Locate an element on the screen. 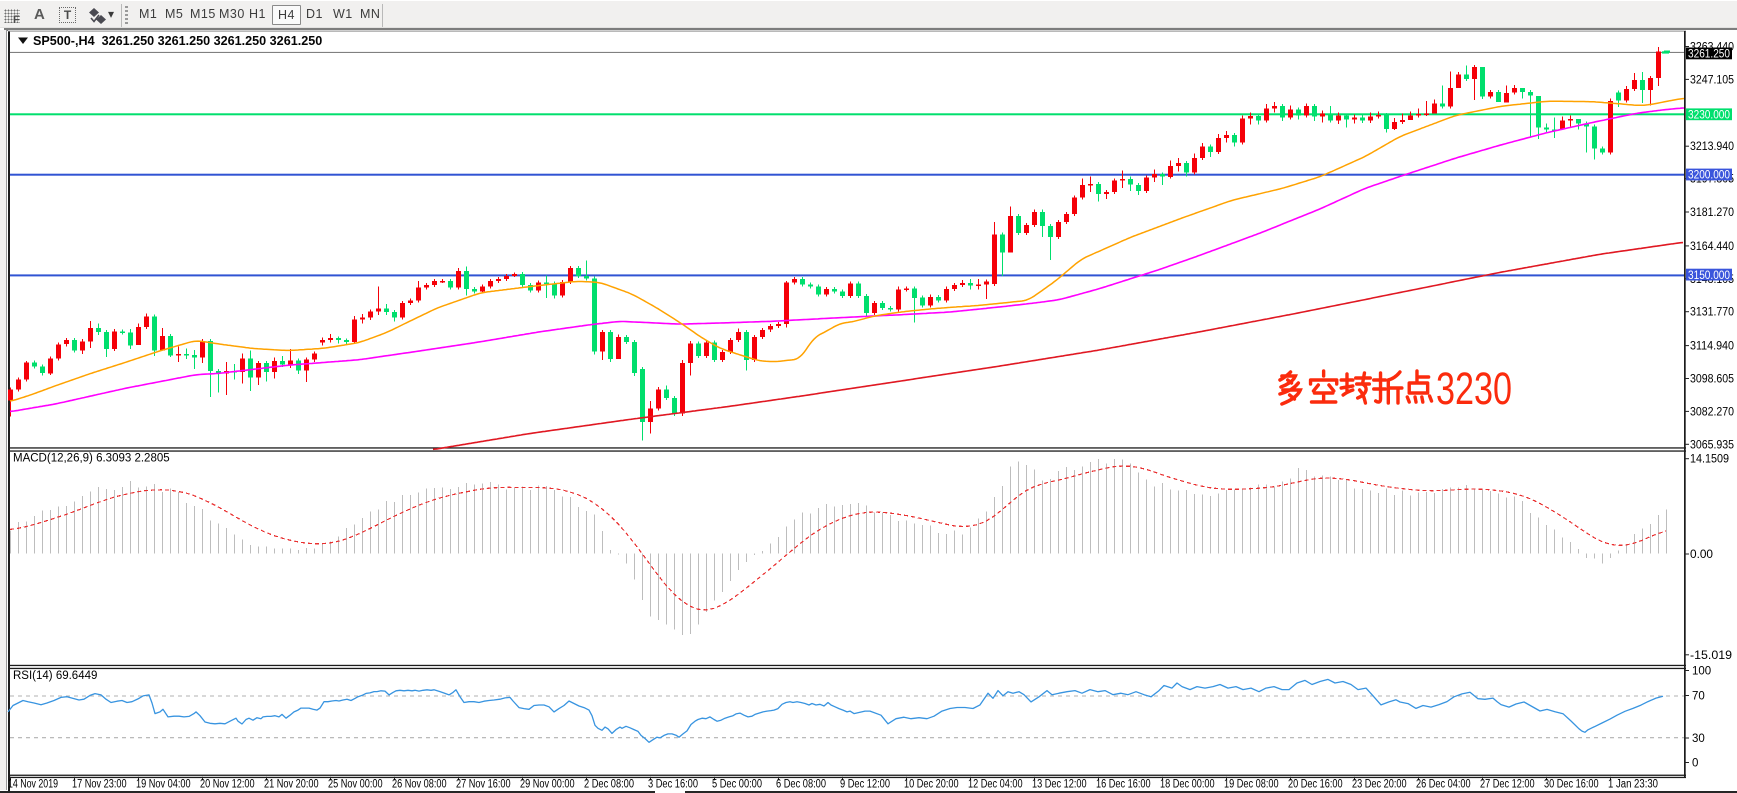 The image size is (1737, 793). svg-text: 27 Nov 16:00 is located at coordinates (483, 785).